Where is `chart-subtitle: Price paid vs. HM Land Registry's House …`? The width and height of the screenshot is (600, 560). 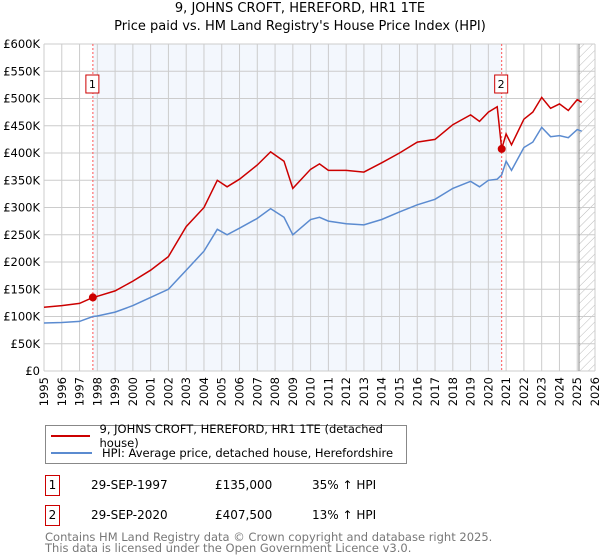 chart-subtitle: Price paid vs. HM Land Registry's House … is located at coordinates (300, 26).